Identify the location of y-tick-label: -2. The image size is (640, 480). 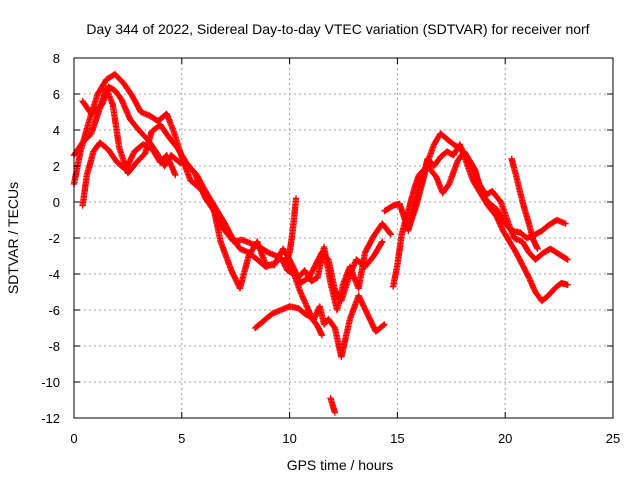
(54, 238).